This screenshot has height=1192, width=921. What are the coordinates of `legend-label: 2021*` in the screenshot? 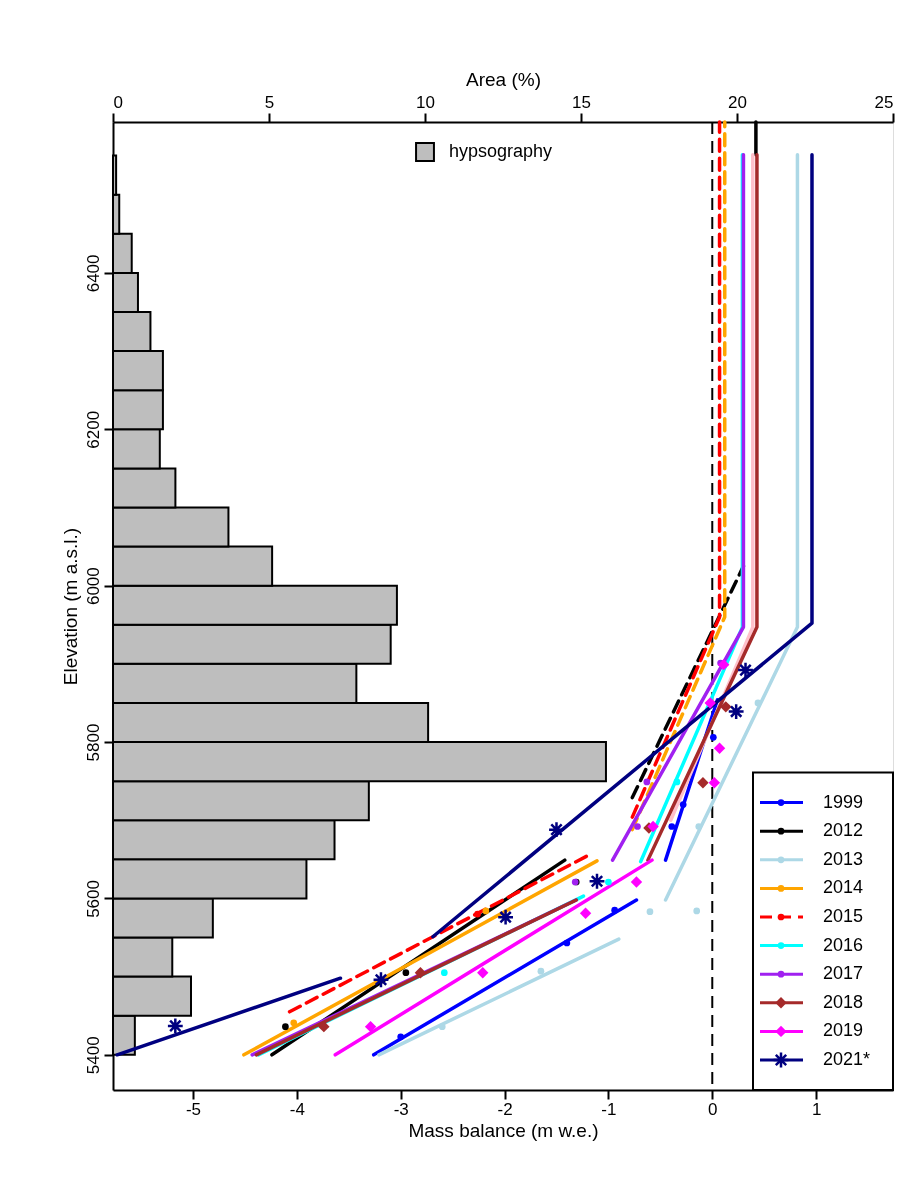 It's located at (847, 1059).